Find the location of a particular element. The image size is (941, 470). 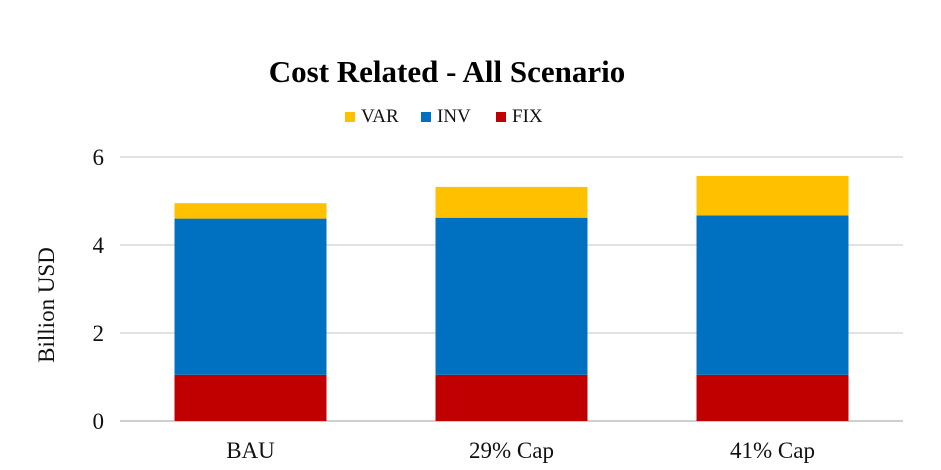

x-tick-label: 29% Cap is located at coordinates (511, 450).